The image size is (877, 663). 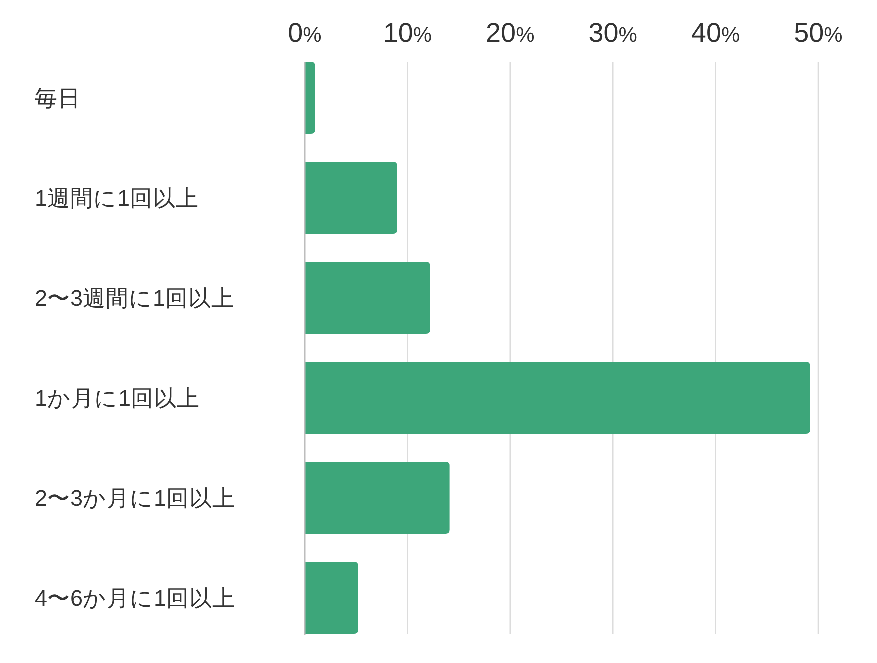 I want to click on y-tick-label: 毎日, so click(x=58, y=98).